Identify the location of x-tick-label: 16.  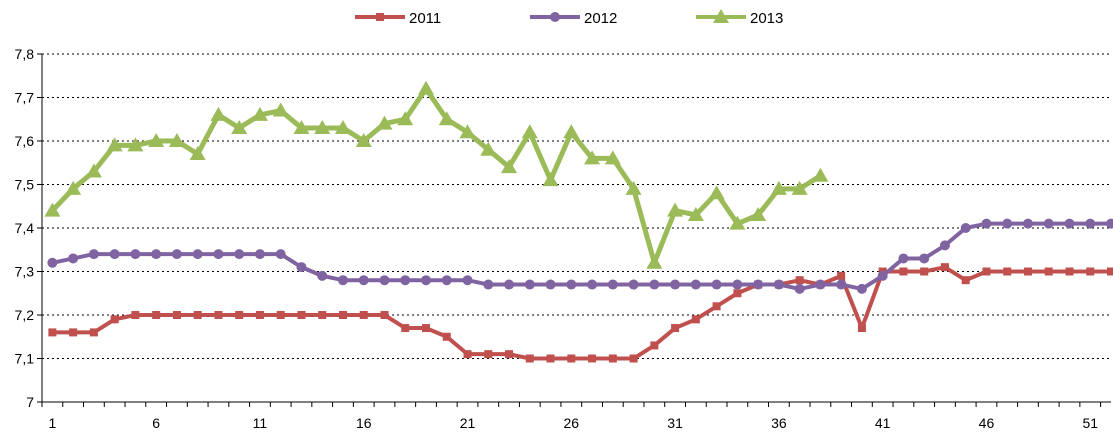
(364, 423).